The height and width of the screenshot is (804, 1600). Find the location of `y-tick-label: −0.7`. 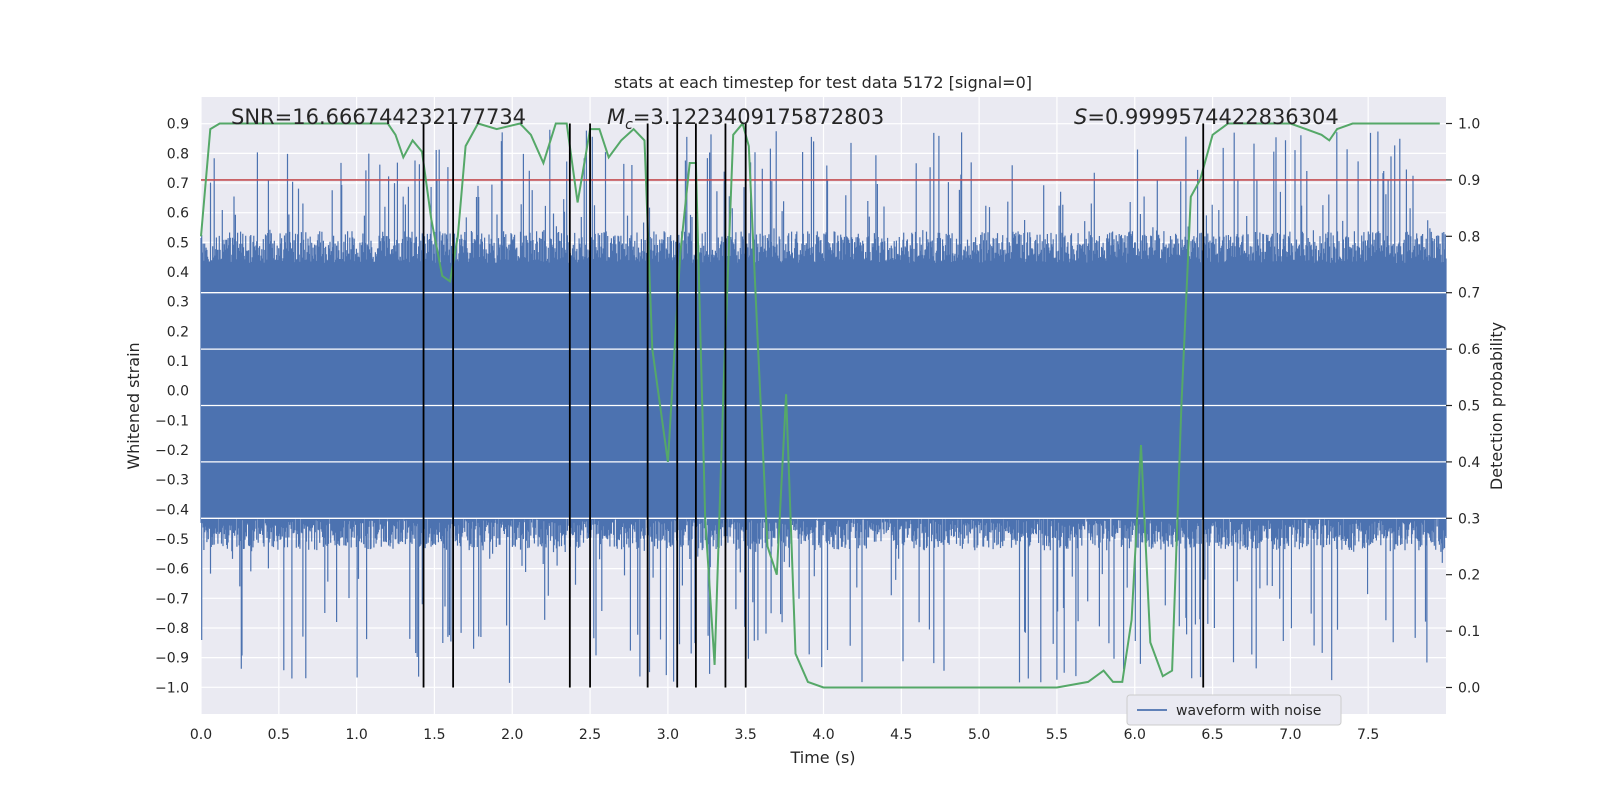

y-tick-label: −0.7 is located at coordinates (172, 599).